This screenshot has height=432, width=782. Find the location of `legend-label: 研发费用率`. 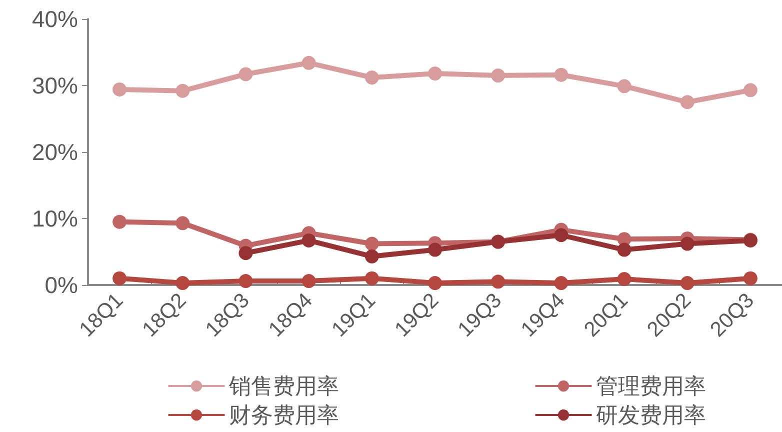

legend-label: 研发费用率 is located at coordinates (651, 415).